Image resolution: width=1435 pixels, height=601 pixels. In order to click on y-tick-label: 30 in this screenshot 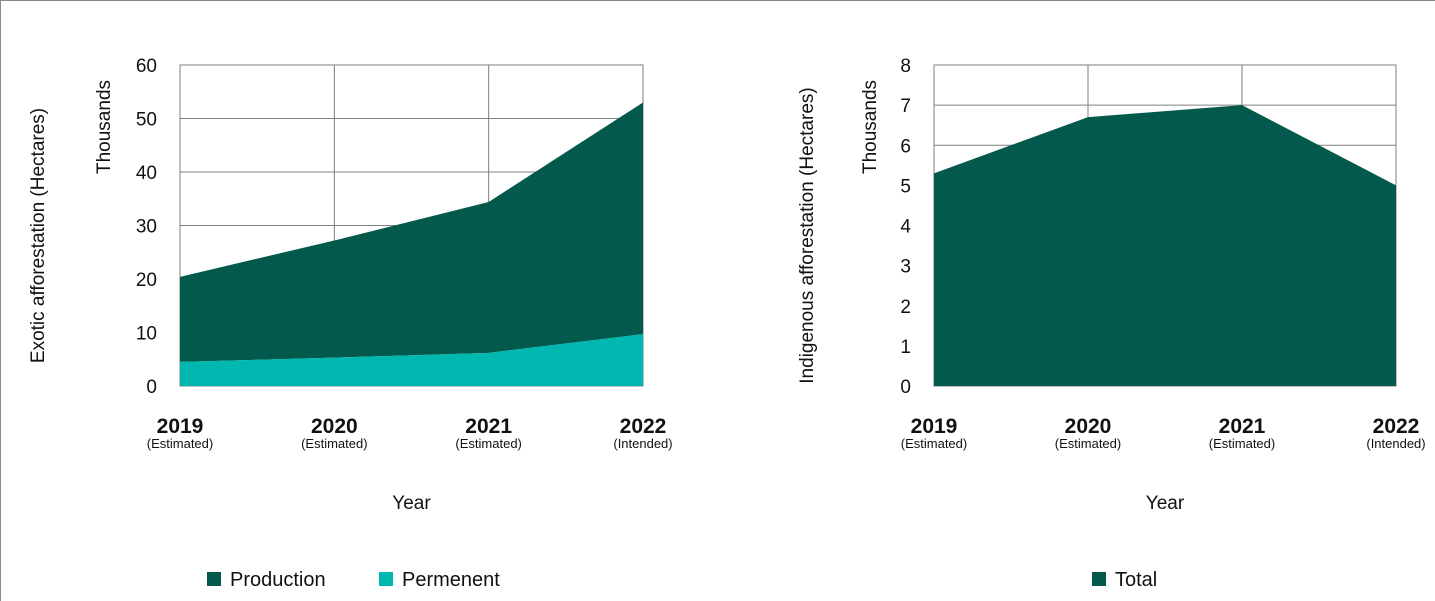, I will do `click(146, 227)`.